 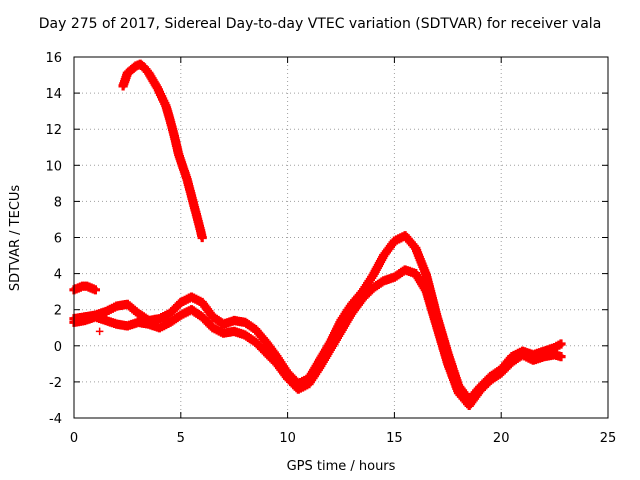 What do you see at coordinates (162, 151) in the screenshot?
I see `series-arc-a` at bounding box center [162, 151].